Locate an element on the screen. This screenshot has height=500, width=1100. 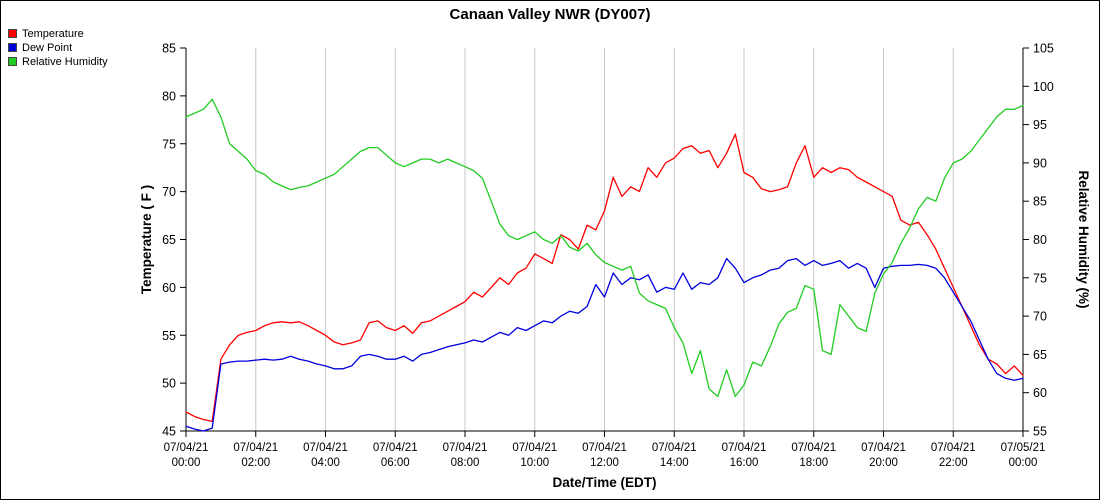
x-axis-tick-label: 07/04/21 02:00 is located at coordinates (255, 455).